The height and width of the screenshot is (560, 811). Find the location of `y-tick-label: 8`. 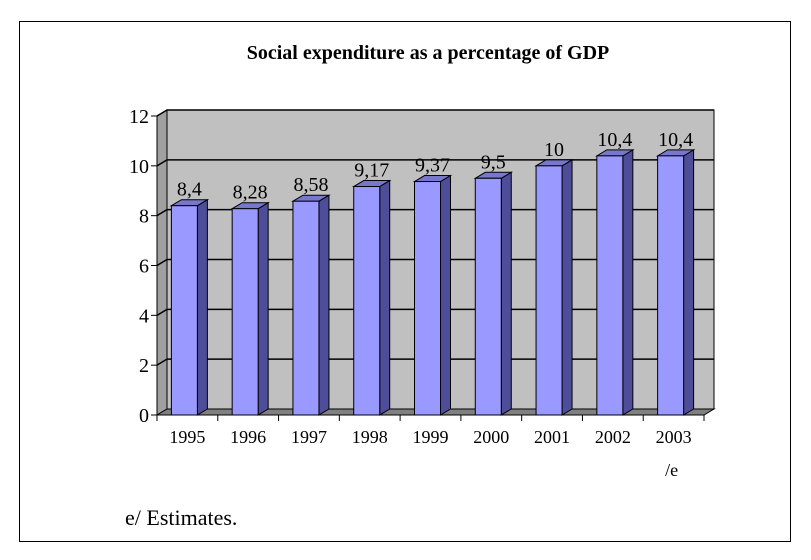

y-tick-label: 8 is located at coordinates (144, 217).